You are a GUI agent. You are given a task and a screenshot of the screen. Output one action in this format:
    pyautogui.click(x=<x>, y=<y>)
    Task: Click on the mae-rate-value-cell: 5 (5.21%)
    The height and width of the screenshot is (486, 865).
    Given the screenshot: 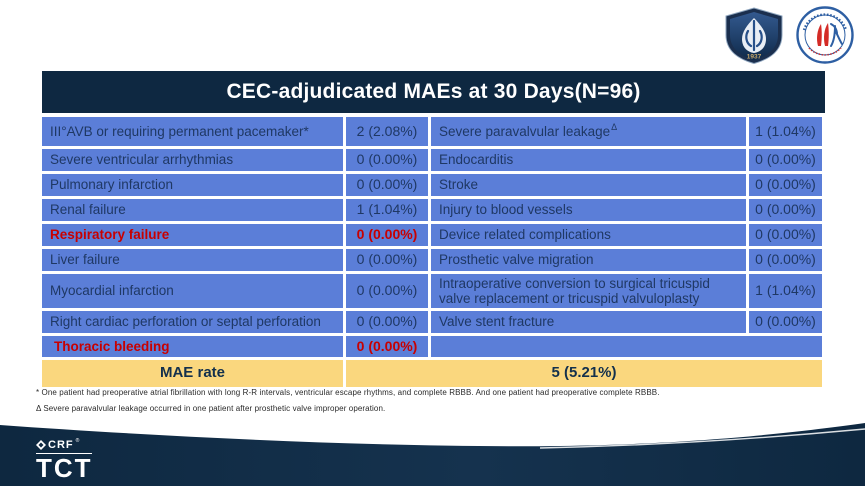 What is the action you would take?
    pyautogui.click(x=584, y=373)
    